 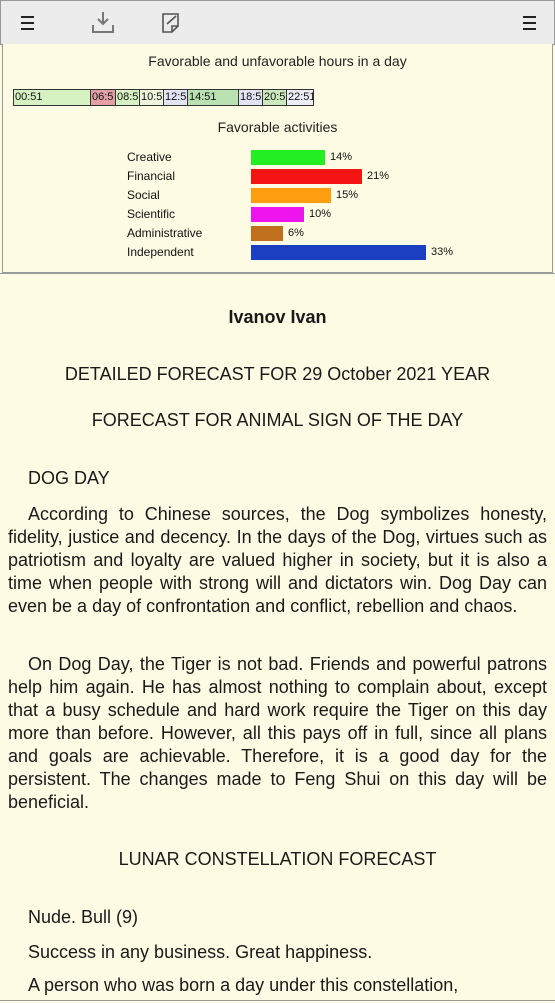 What do you see at coordinates (277, 1000) in the screenshot?
I see `bottom-divider` at bounding box center [277, 1000].